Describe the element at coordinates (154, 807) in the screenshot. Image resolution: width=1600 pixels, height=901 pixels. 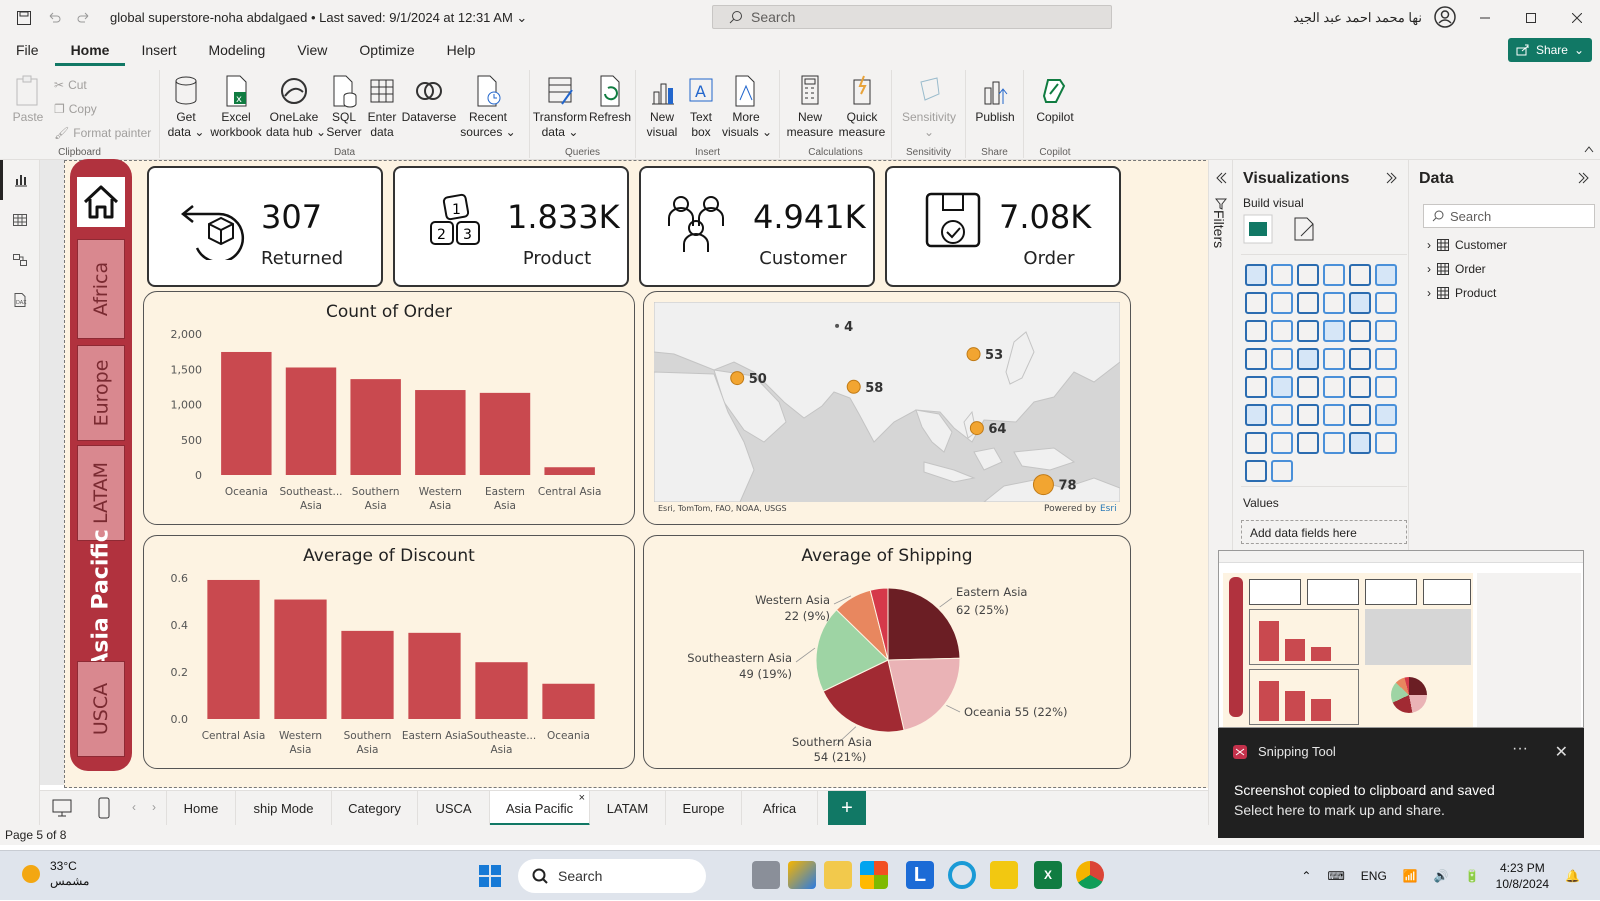
I see `scroll-right-icon: ›` at that location.